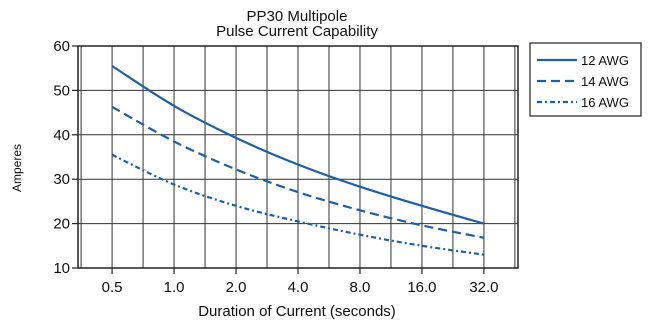 The width and height of the screenshot is (657, 322). I want to click on chart-title: PP30 Multipole, so click(297, 16).